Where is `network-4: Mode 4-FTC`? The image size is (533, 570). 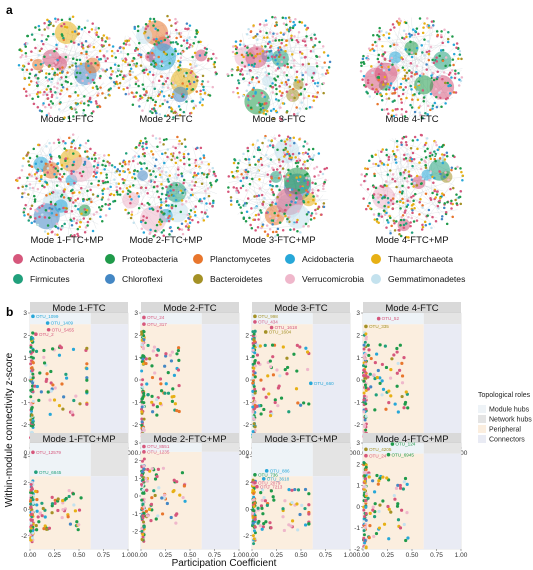 network-4: Mode 4-FTC is located at coordinates (411, 71).